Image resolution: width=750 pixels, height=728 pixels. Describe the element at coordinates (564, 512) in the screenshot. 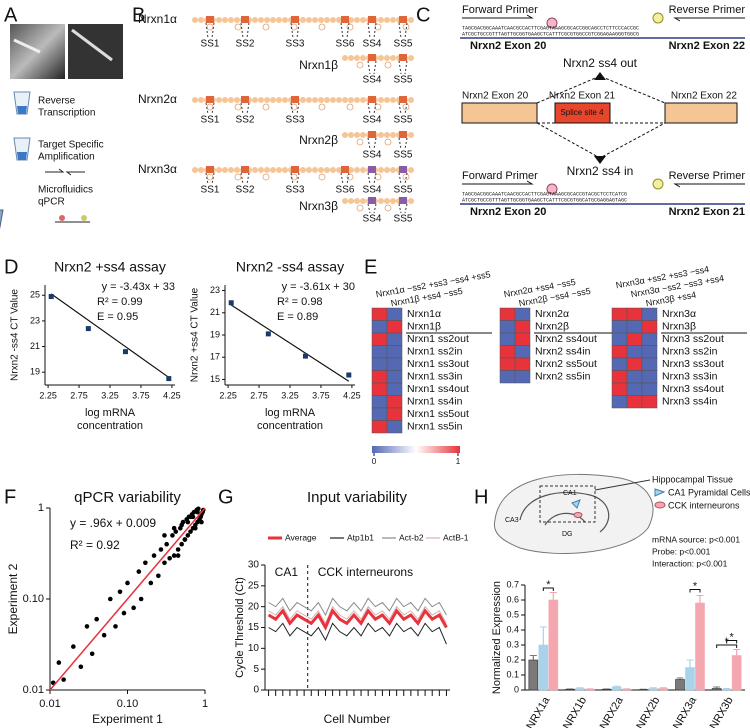

I see `hippocampus` at that location.